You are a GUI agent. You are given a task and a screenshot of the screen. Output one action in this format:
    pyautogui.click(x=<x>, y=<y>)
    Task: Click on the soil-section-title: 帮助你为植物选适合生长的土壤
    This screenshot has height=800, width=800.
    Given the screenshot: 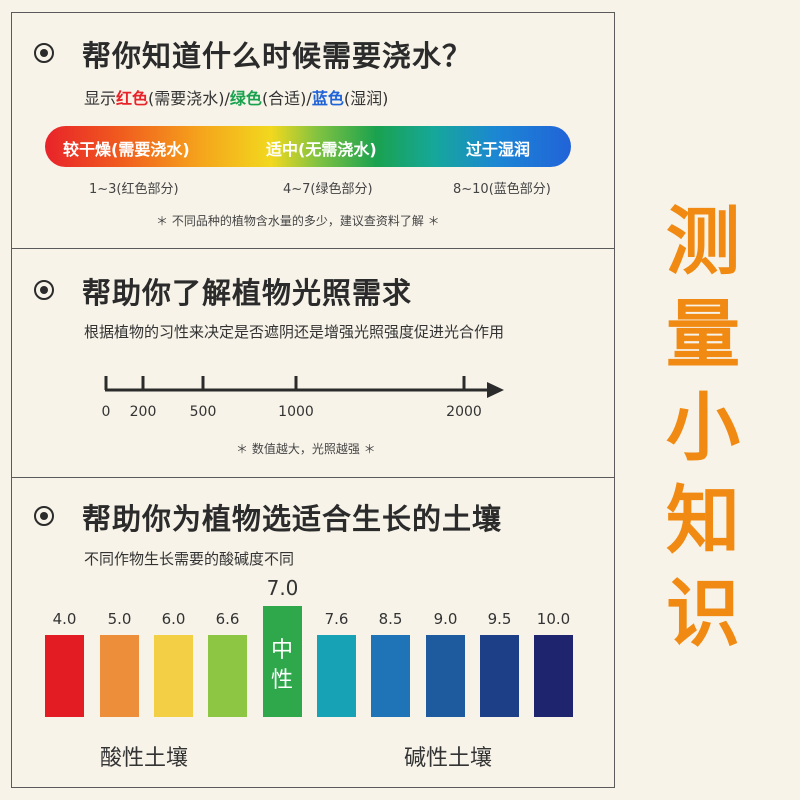 What is the action you would take?
    pyautogui.click(x=292, y=519)
    